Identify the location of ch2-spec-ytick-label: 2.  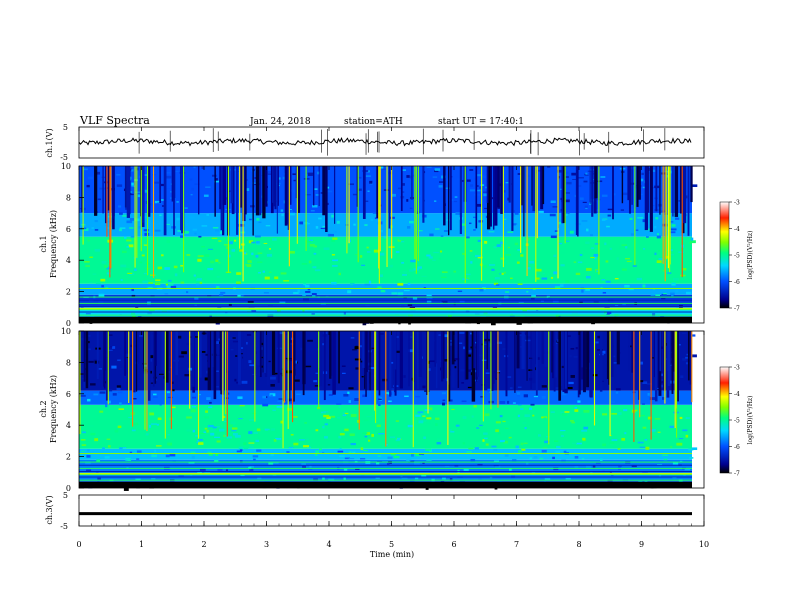
(68, 457).